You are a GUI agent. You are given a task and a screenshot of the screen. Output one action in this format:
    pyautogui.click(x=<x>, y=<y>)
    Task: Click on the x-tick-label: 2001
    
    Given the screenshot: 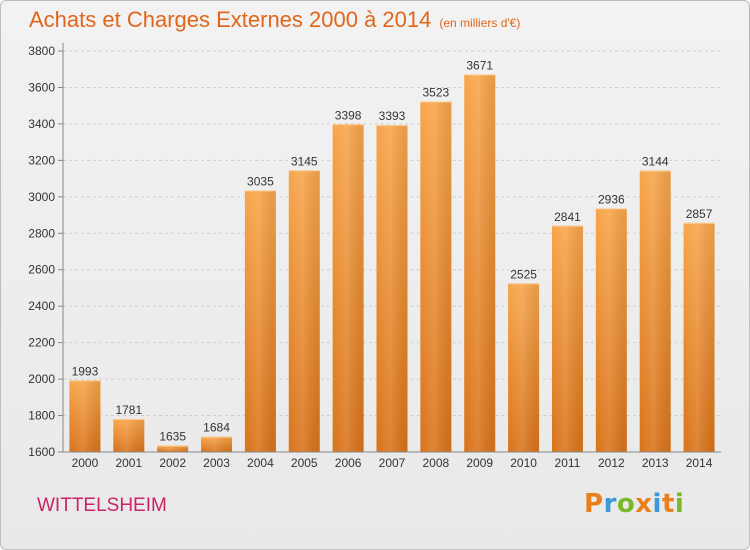 What is the action you would take?
    pyautogui.click(x=128, y=463)
    